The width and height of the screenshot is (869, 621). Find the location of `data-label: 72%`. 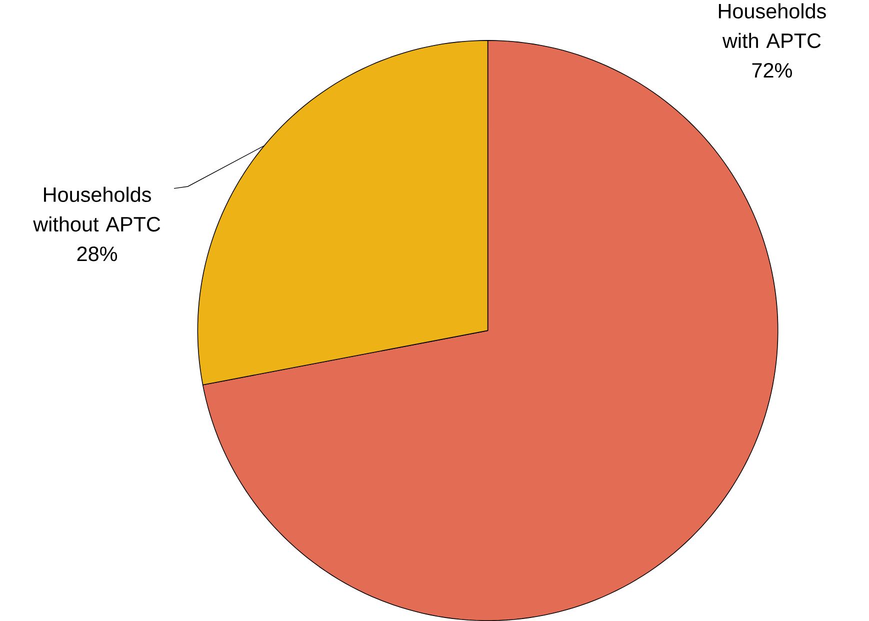

data-label: 72% is located at coordinates (772, 70).